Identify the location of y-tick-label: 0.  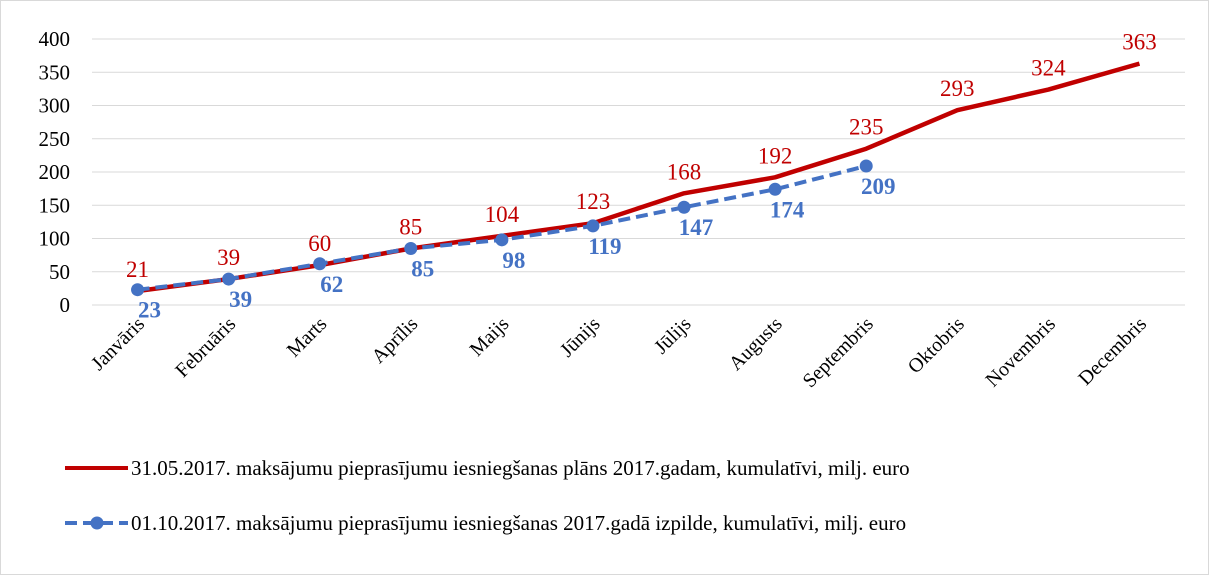
(65, 305).